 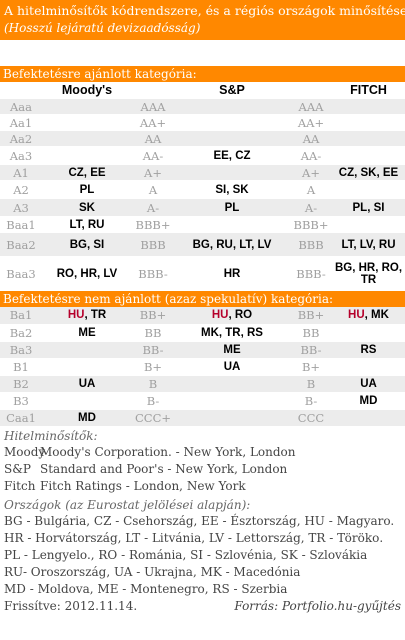 What do you see at coordinates (87, 172) in the screenshot?
I see `moodys-countries: CZ, EE` at bounding box center [87, 172].